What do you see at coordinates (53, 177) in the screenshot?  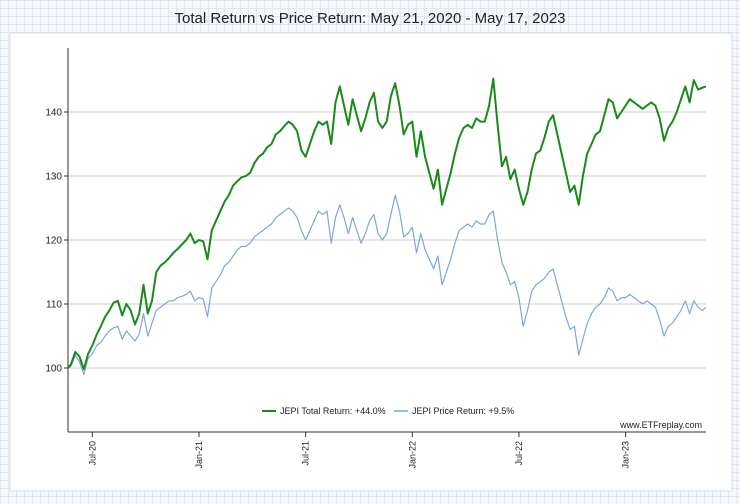 I see `y-tick-label-130: 130` at bounding box center [53, 177].